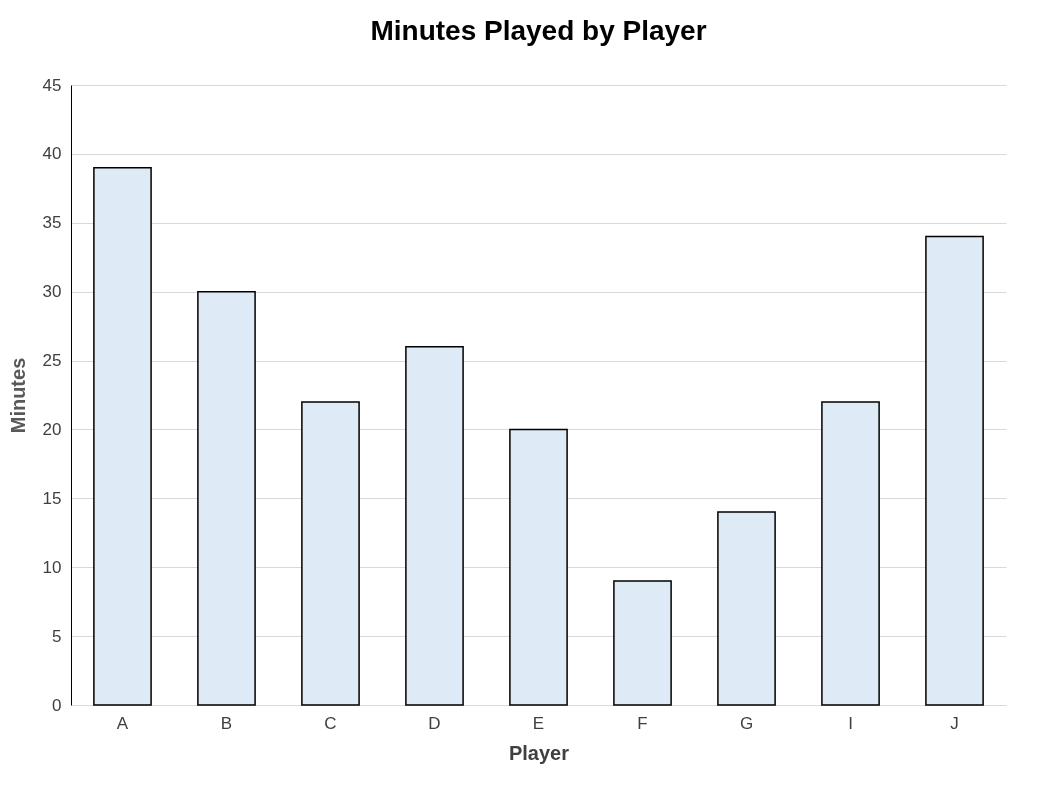 This screenshot has width=1039, height=794. What do you see at coordinates (17, 395) in the screenshot?
I see `y-axis-title: Minutes` at bounding box center [17, 395].